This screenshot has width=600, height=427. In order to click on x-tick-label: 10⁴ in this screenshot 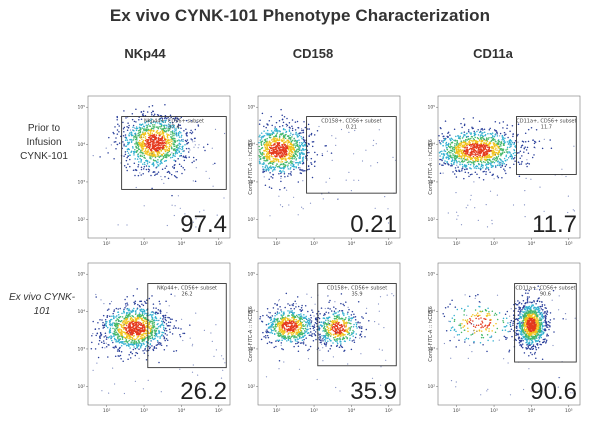, I will do `click(352, 411)`.